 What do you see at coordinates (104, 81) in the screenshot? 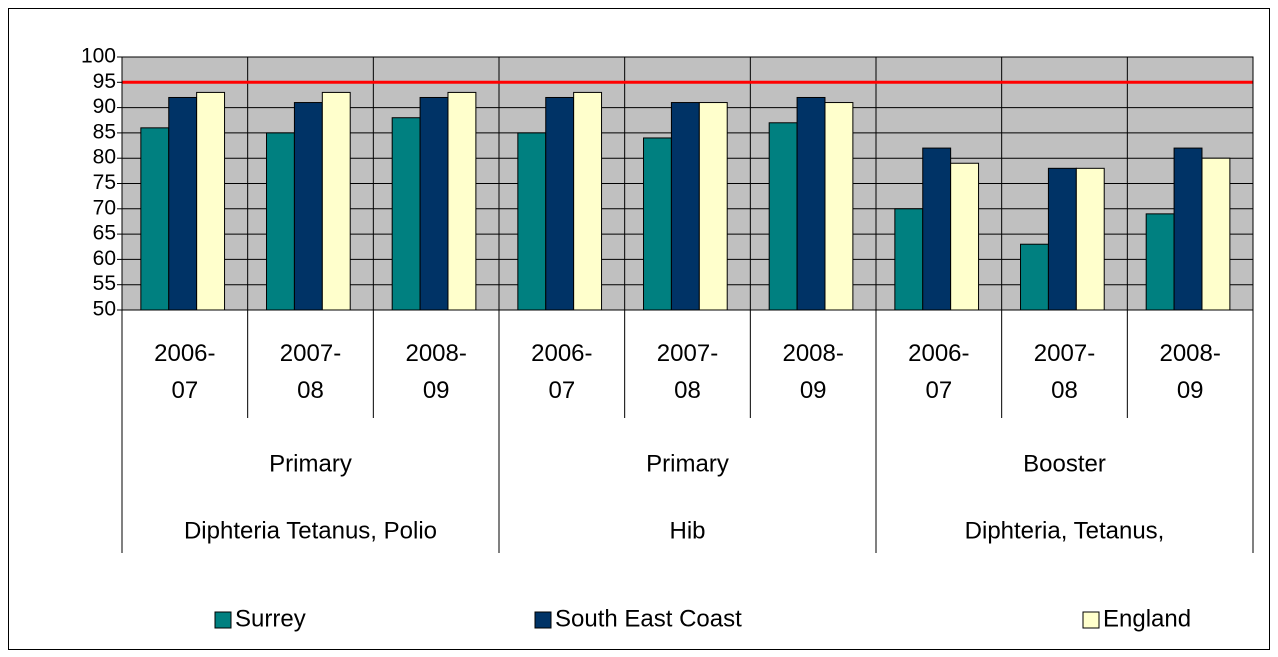
I see `y-tick-label: 95` at bounding box center [104, 81].